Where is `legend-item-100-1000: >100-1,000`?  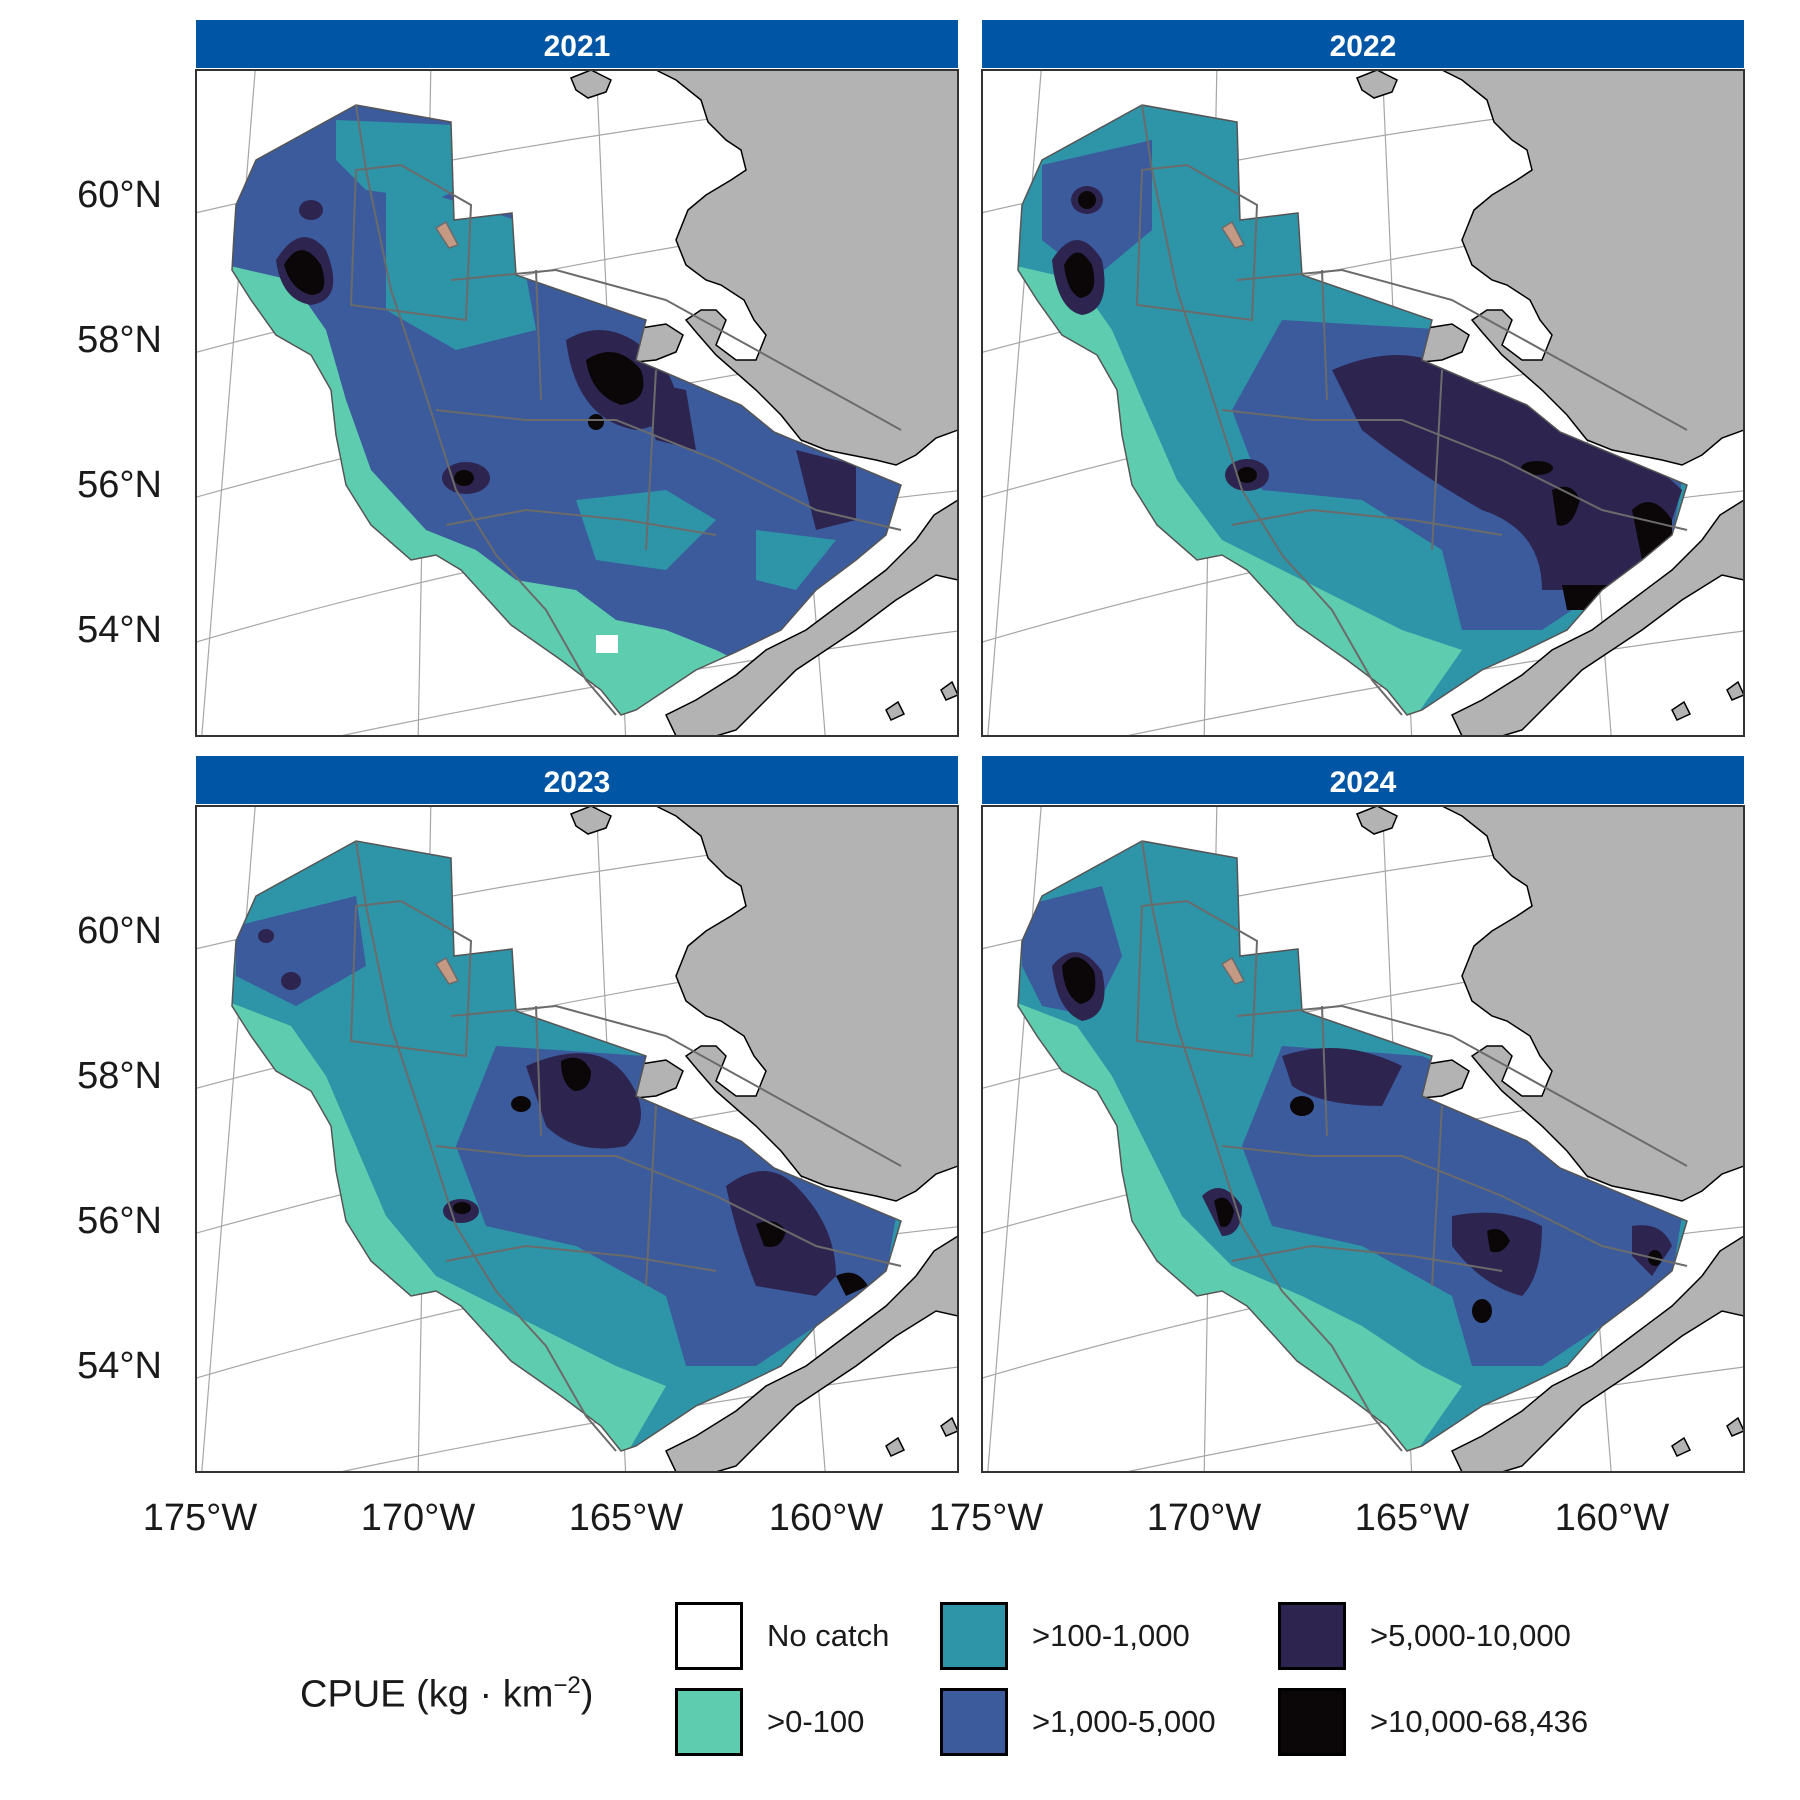
legend-item-100-1000: >100-1,000 is located at coordinates (1065, 1636).